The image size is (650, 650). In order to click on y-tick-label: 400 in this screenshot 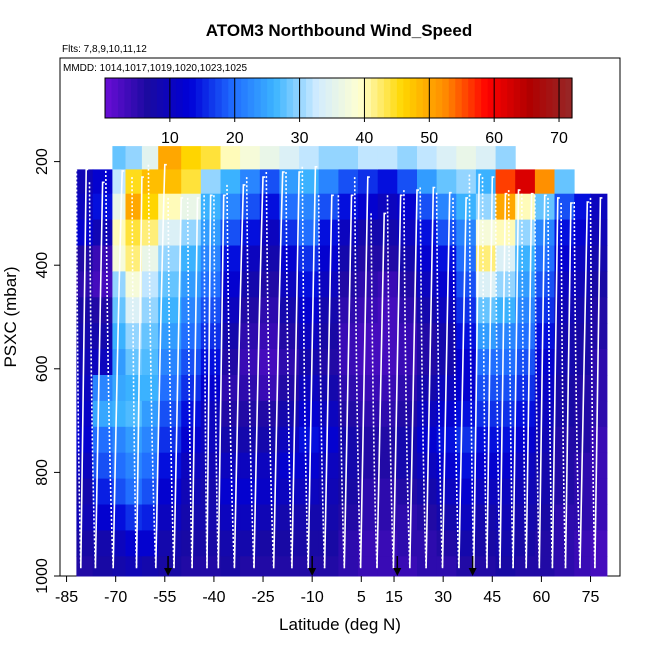, I will do `click(42, 265)`.